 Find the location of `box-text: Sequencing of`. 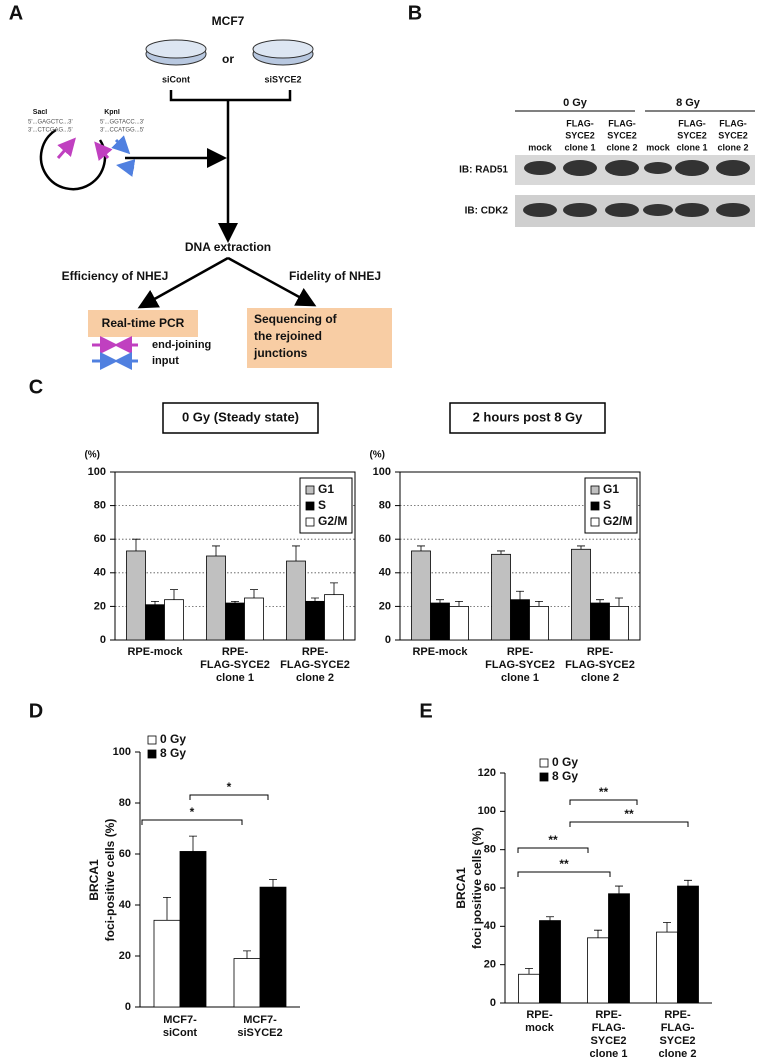

box-text: Sequencing of is located at coordinates (296, 319).